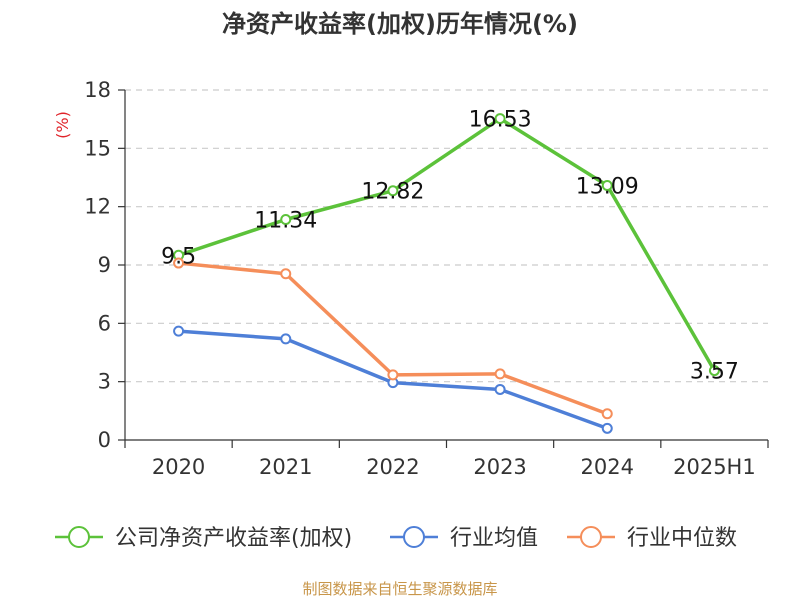 This screenshot has height=600, width=800. I want to click on legend-item: 公司净资产收益率(加权), so click(203, 538).